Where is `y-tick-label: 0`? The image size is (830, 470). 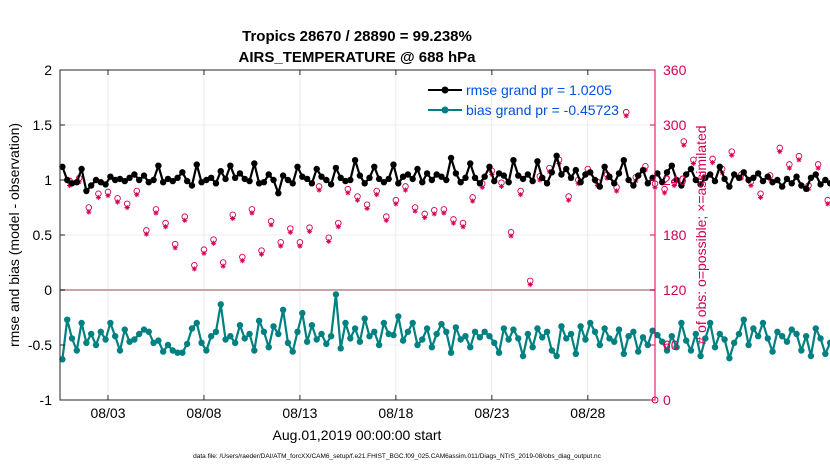 y-tick-label: 0 is located at coordinates (48, 290).